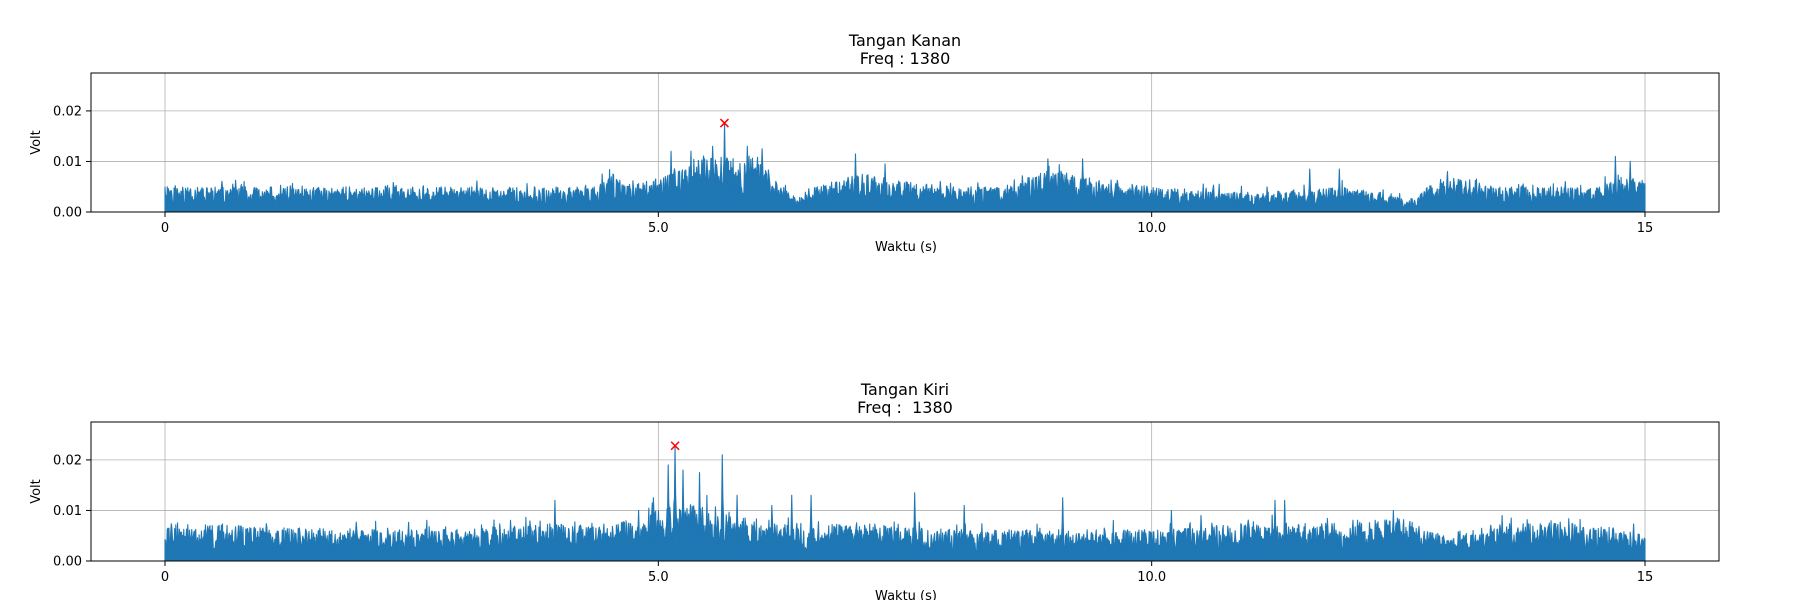 This screenshot has width=1800, height=600. I want to click on signal-series-line, so click(905, 167).